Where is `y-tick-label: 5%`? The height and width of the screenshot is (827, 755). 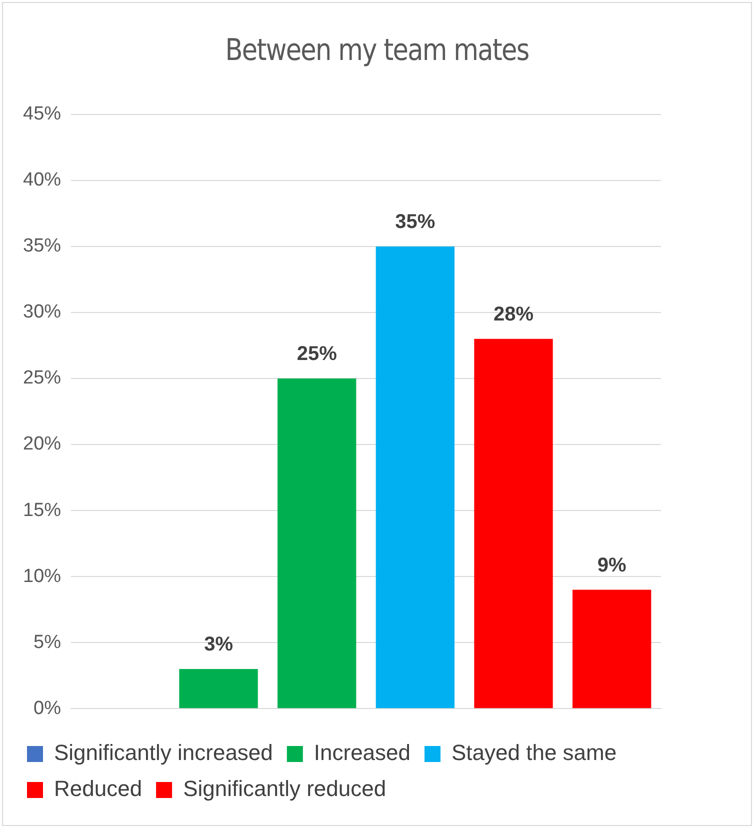
y-tick-label: 5% is located at coordinates (48, 642).